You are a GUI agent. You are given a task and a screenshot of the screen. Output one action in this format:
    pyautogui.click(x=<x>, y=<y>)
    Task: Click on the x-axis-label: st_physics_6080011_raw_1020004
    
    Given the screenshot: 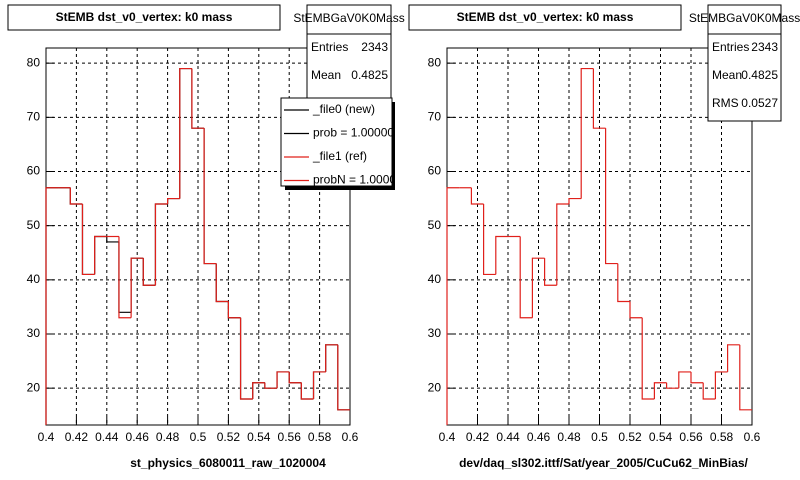 What is the action you would take?
    pyautogui.click(x=228, y=463)
    